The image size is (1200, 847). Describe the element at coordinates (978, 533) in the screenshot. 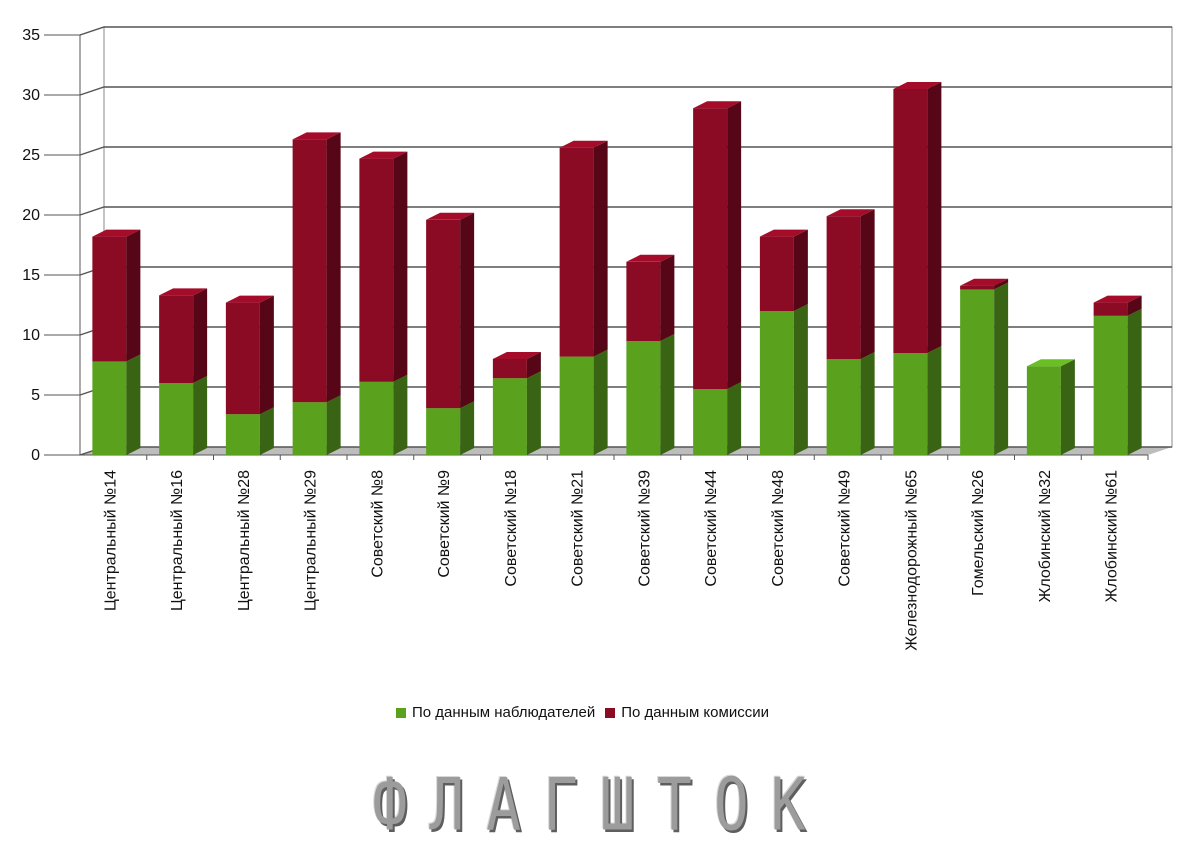

I see `x-category-label: Гомельский №26` at that location.